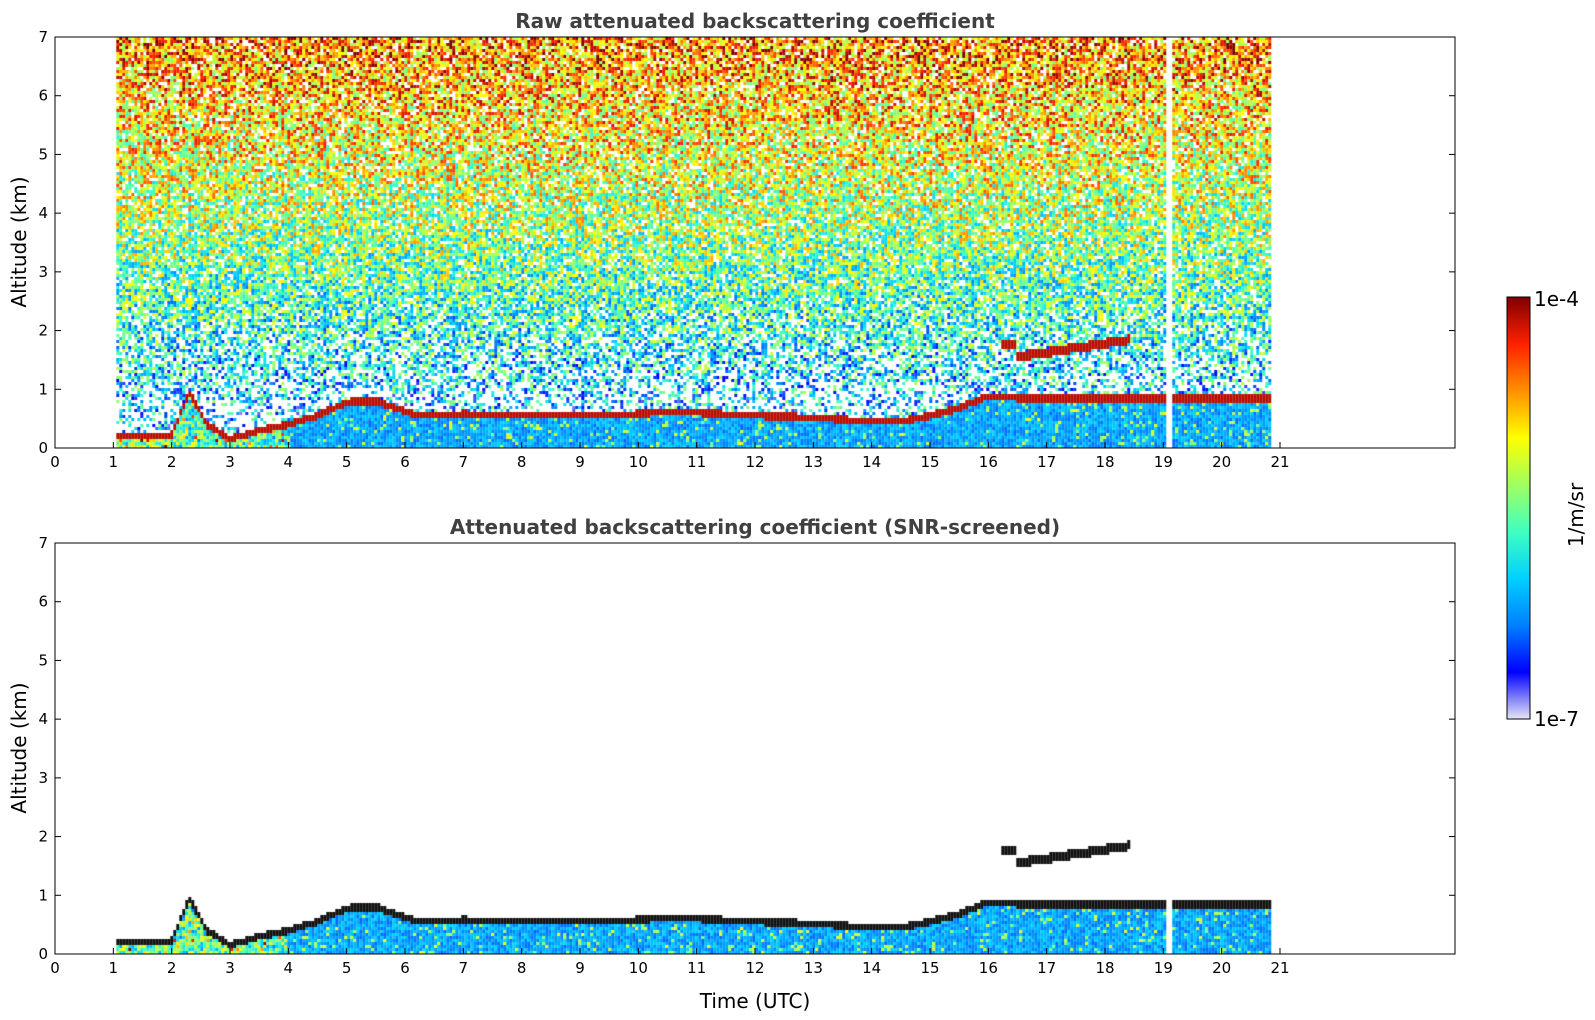 This screenshot has height=1020, width=1595. What do you see at coordinates (1547, 509) in the screenshot?
I see `colorbar: 1e-4 1e-7 1/m/sr` at bounding box center [1547, 509].